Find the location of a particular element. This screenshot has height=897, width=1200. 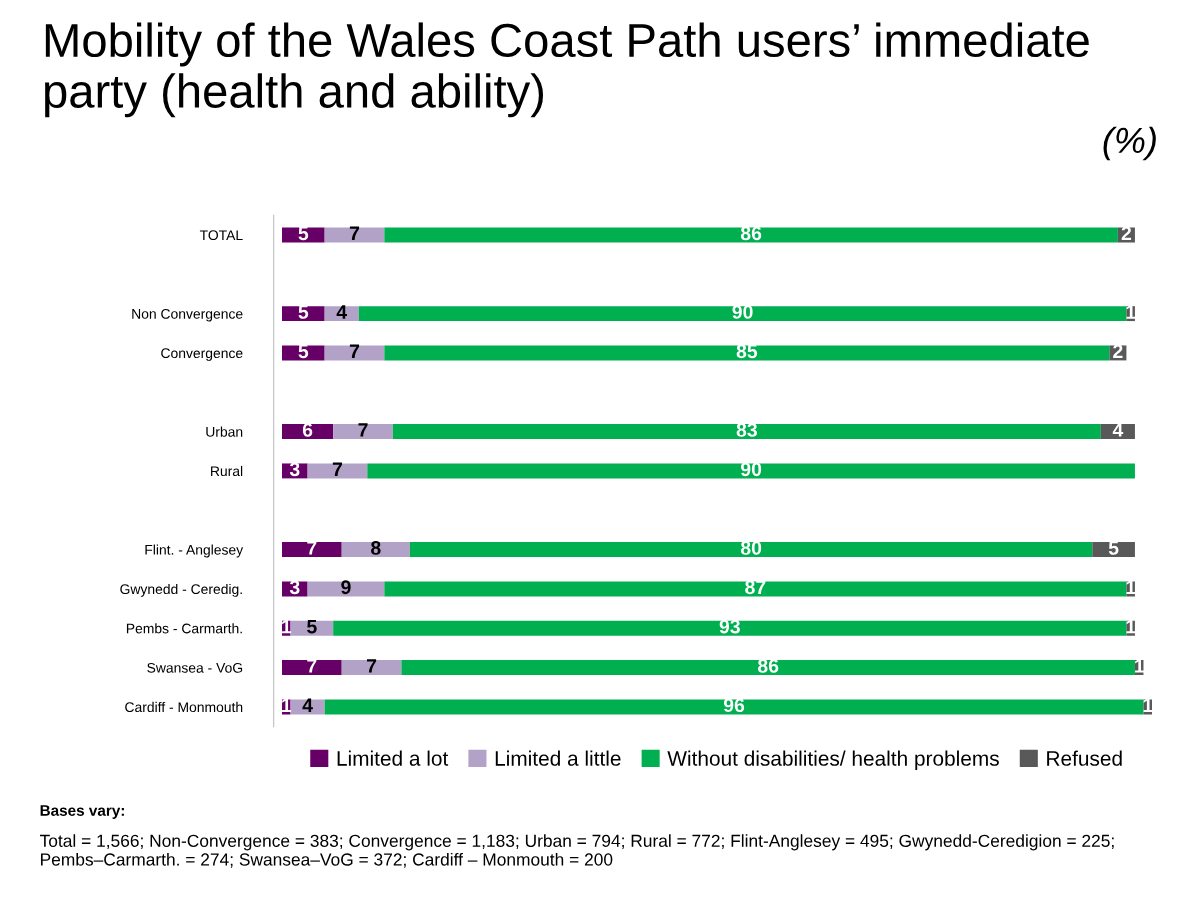

y-tick-label: Rural is located at coordinates (227, 471).